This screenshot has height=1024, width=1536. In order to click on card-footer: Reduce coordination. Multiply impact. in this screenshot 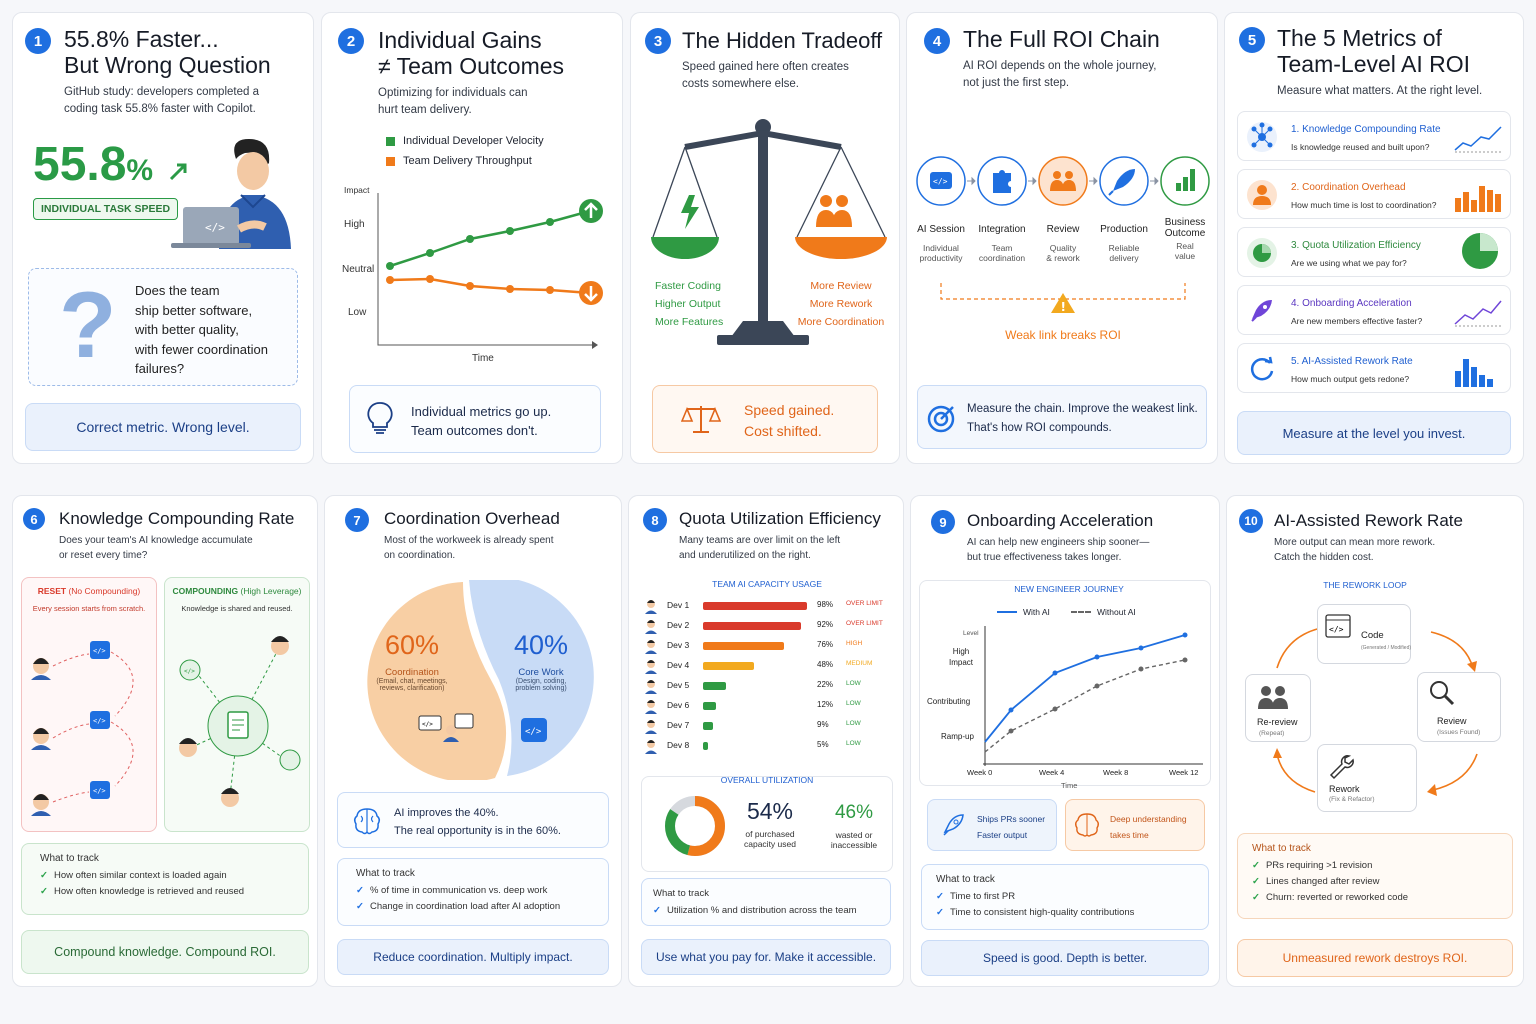, I will do `click(473, 957)`.